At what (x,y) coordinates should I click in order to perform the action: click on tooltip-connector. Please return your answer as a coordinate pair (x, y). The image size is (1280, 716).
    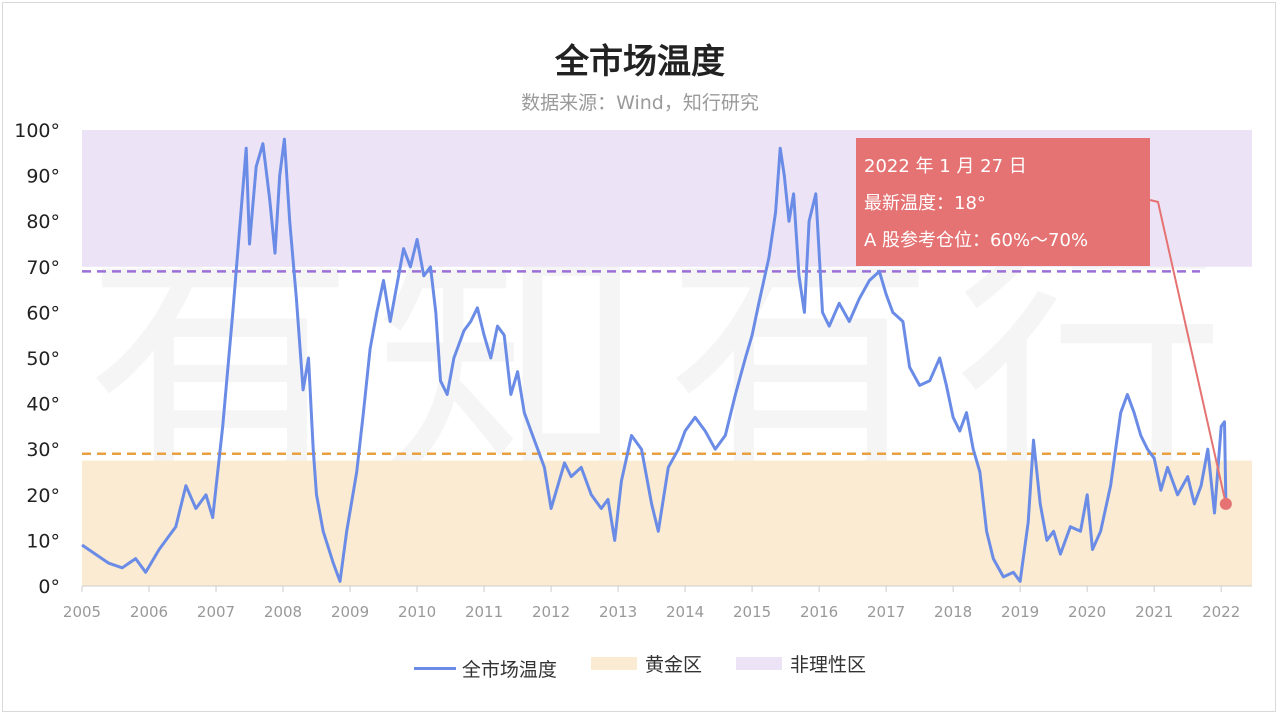
    Looking at the image, I should click on (1188, 352).